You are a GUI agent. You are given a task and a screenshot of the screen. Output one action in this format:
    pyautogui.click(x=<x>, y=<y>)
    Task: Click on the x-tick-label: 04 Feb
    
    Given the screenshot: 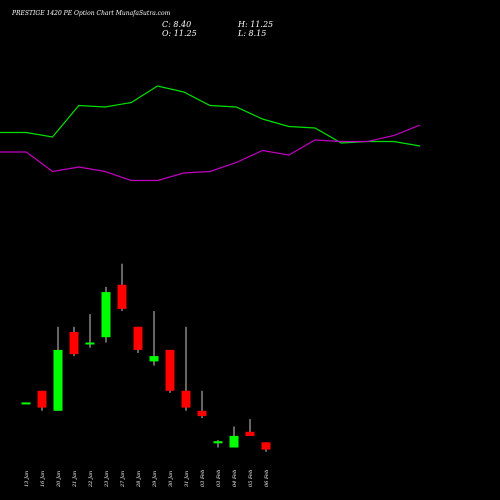 What is the action you would take?
    pyautogui.click(x=235, y=478)
    